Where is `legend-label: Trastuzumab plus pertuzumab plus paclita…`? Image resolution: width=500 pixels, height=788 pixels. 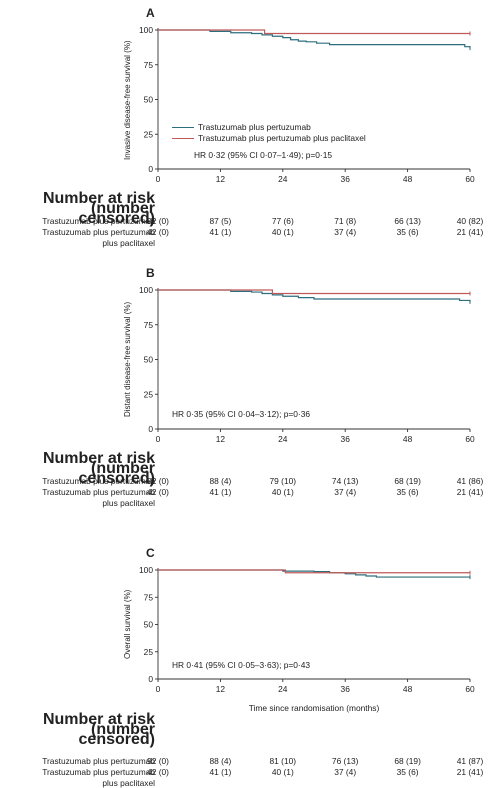 legend-label: Trastuzumab plus pertuzumab plus paclita… is located at coordinates (282, 138).